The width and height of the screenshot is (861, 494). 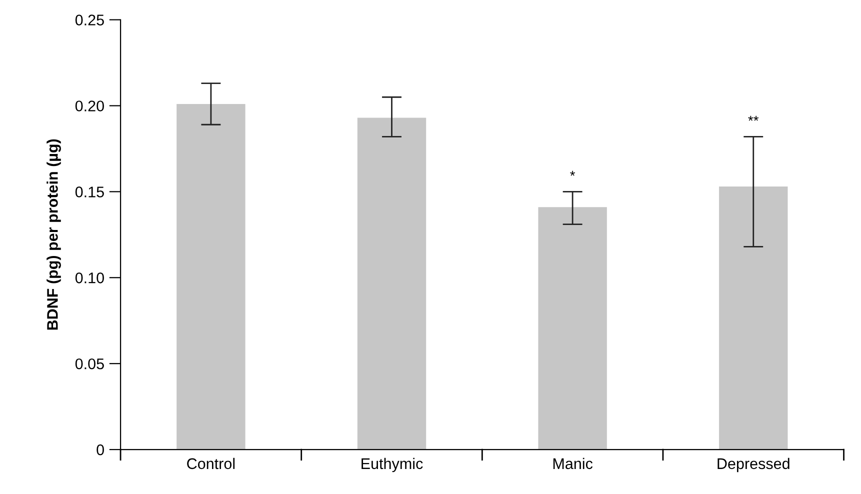 I want to click on x-tick-label: Depressed, so click(x=754, y=465).